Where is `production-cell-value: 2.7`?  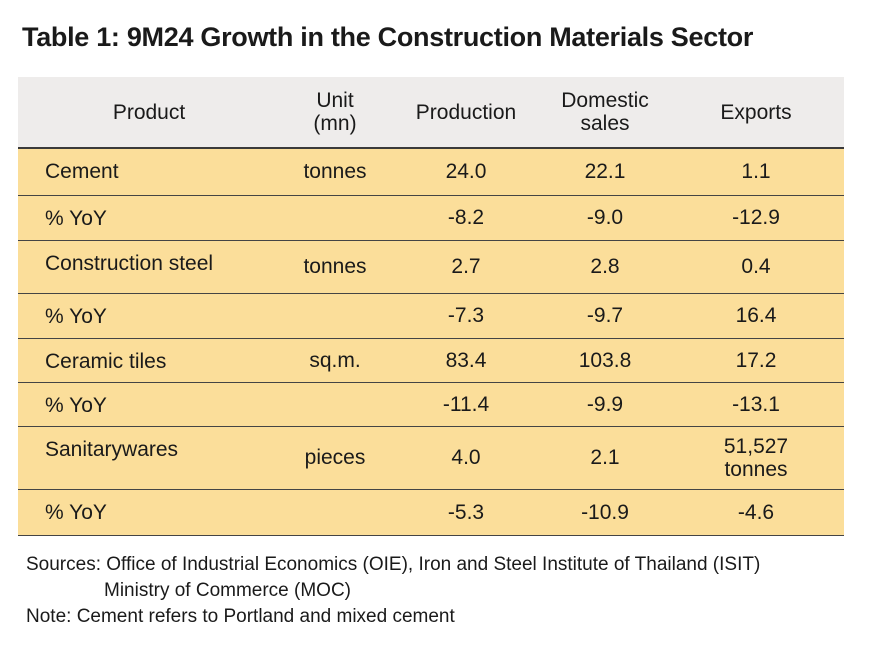
production-cell-value: 2.7 is located at coordinates (466, 266).